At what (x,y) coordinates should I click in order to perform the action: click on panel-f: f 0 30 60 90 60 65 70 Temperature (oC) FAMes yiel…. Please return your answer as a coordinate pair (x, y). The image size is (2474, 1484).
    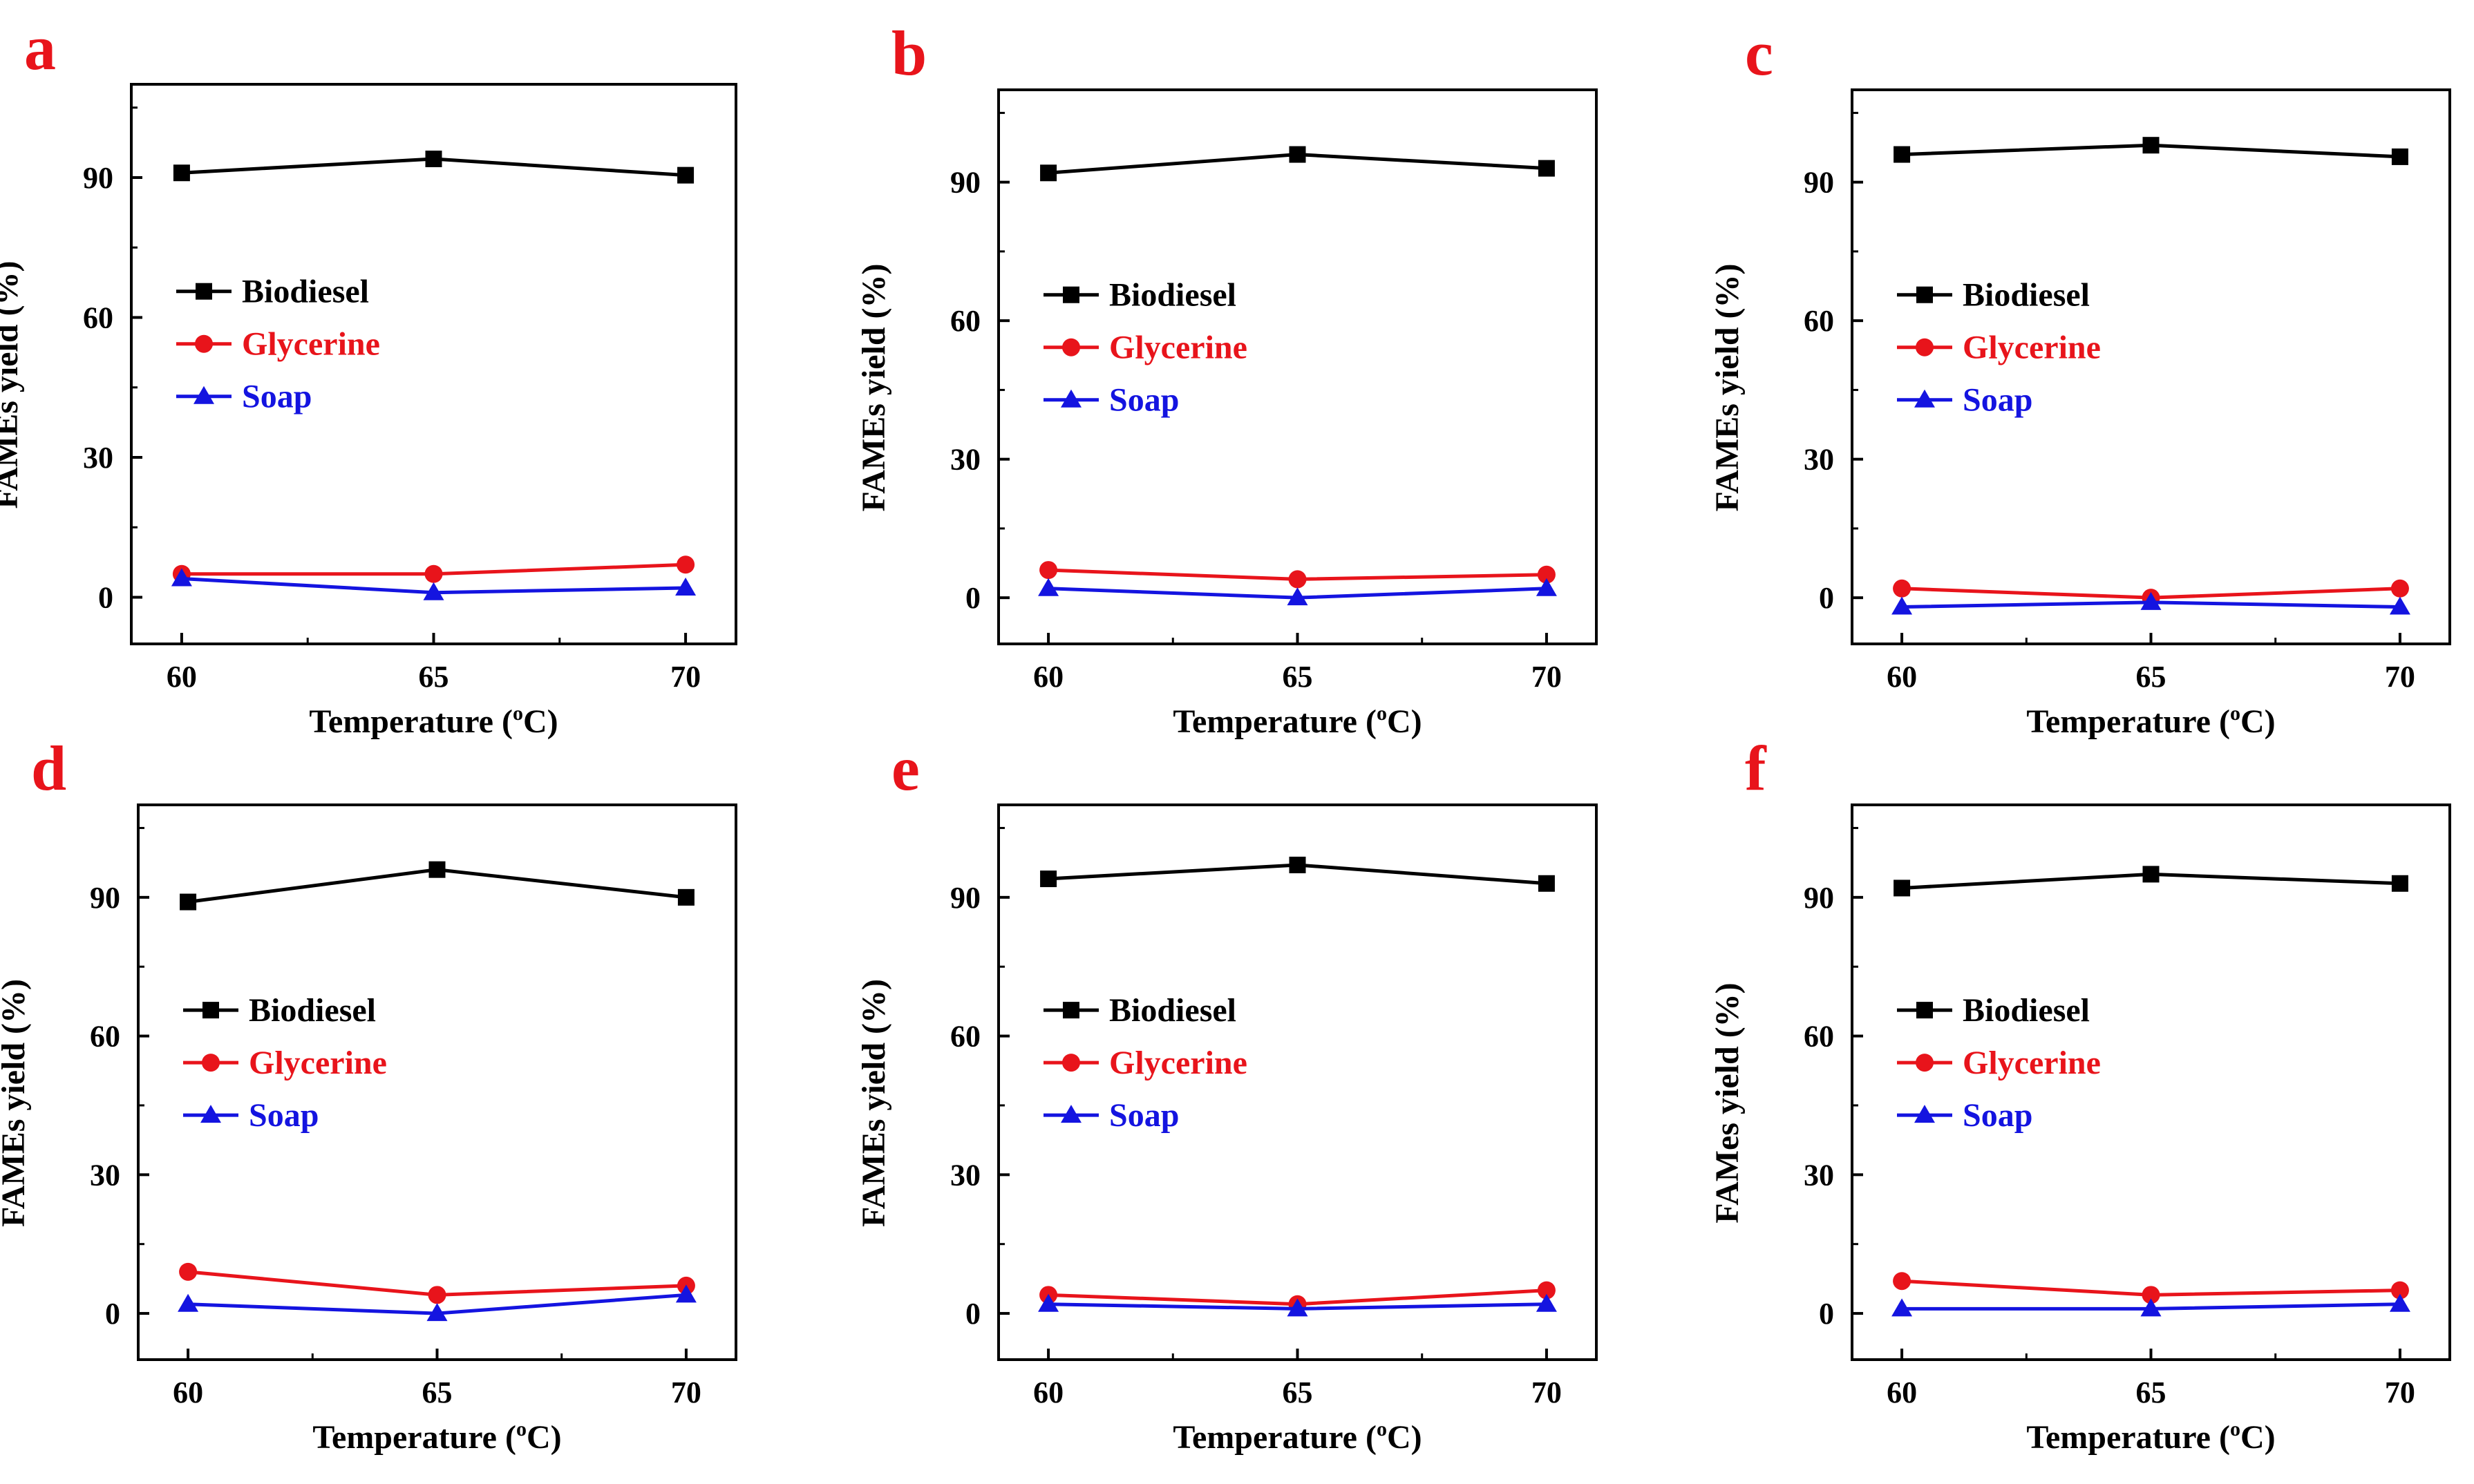
    Looking at the image, I should click on (2080, 1094).